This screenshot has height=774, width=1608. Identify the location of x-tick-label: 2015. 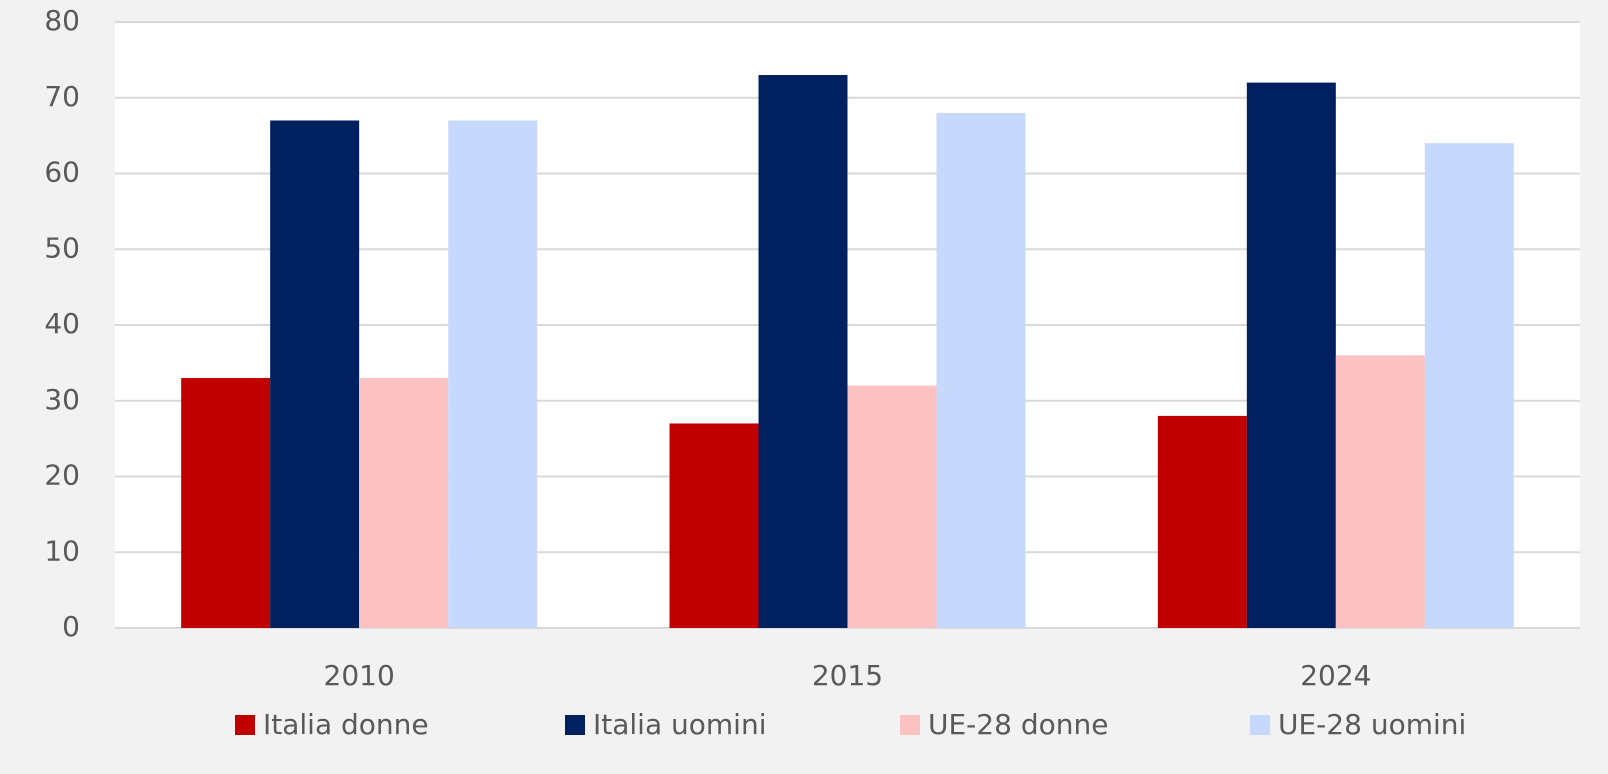
(847, 675).